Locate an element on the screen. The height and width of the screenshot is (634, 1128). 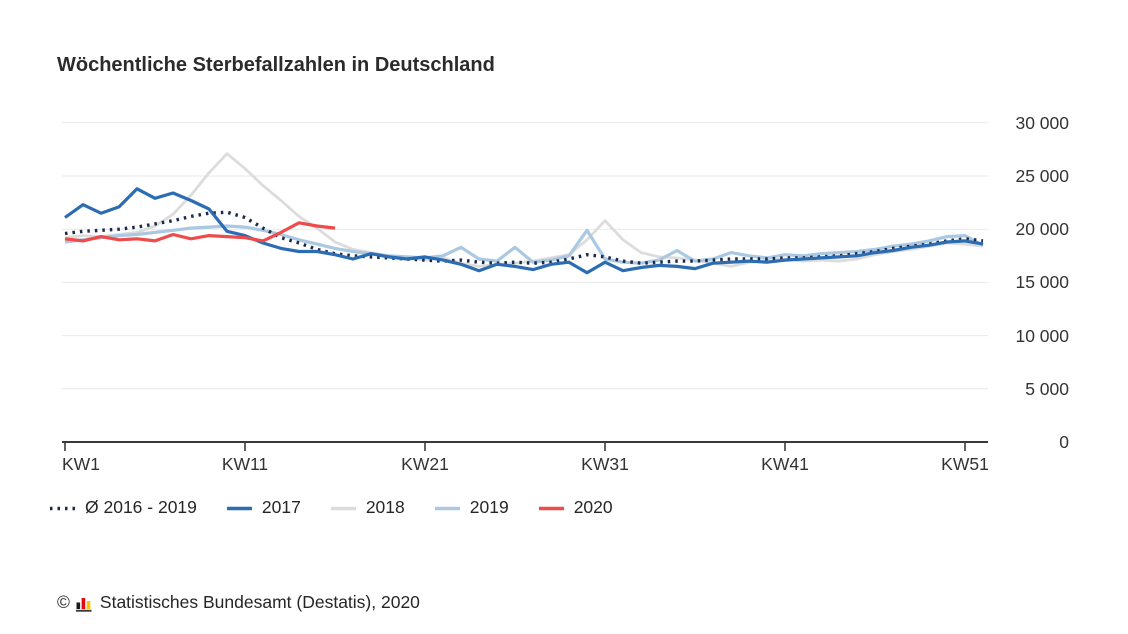
legend-item-2018: 2018 is located at coordinates (367, 507).